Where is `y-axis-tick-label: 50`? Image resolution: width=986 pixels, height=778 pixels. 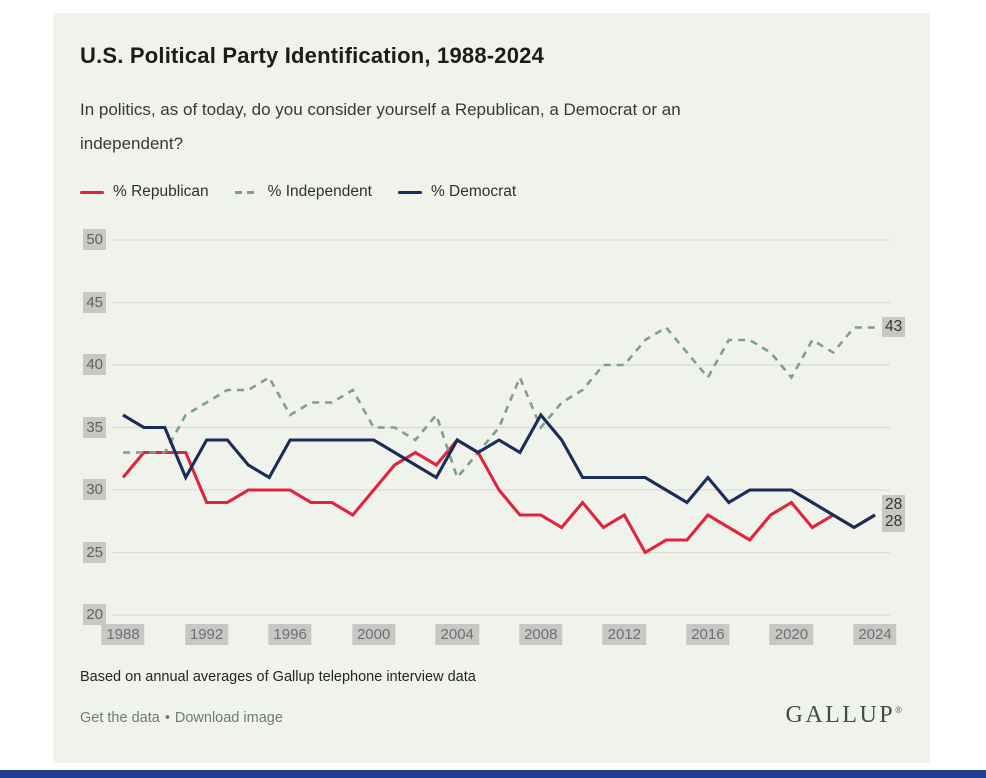 y-axis-tick-label: 50 is located at coordinates (94, 239).